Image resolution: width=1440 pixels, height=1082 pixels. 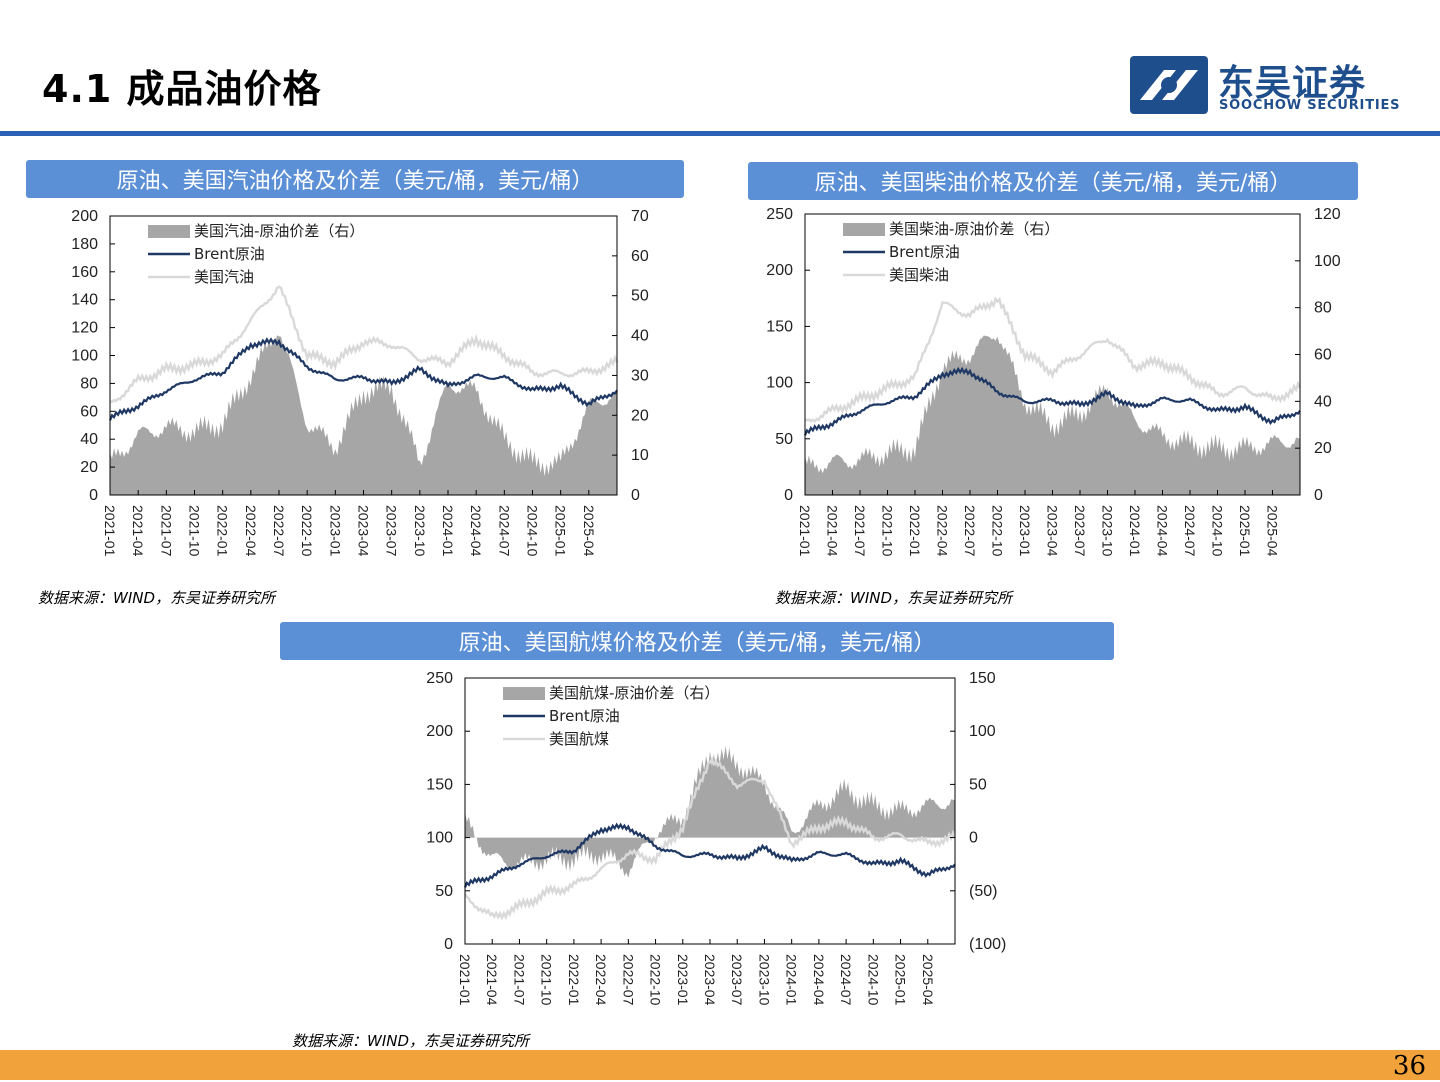 I want to click on spread-area, so click(x=363, y=415).